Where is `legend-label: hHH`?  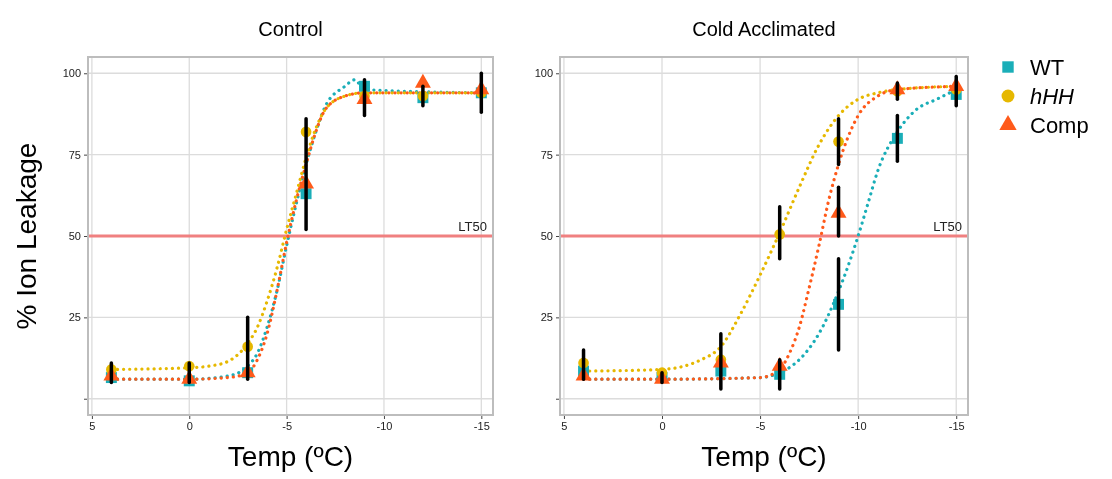
legend-label: hHH is located at coordinates (1052, 96).